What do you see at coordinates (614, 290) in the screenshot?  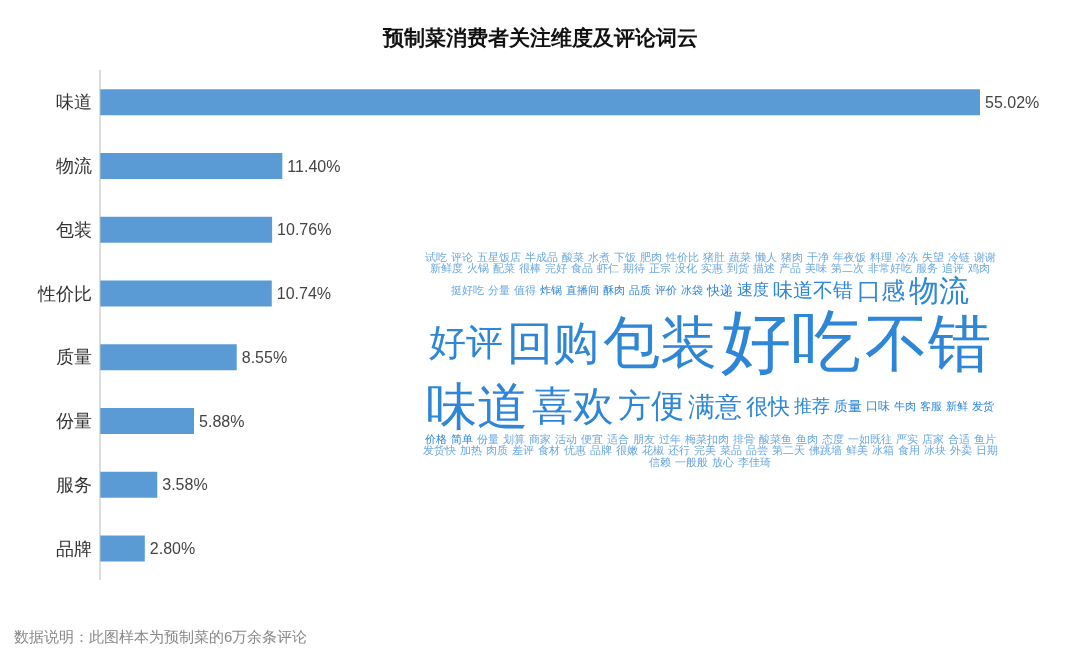 I see `annotation: 酥肉` at bounding box center [614, 290].